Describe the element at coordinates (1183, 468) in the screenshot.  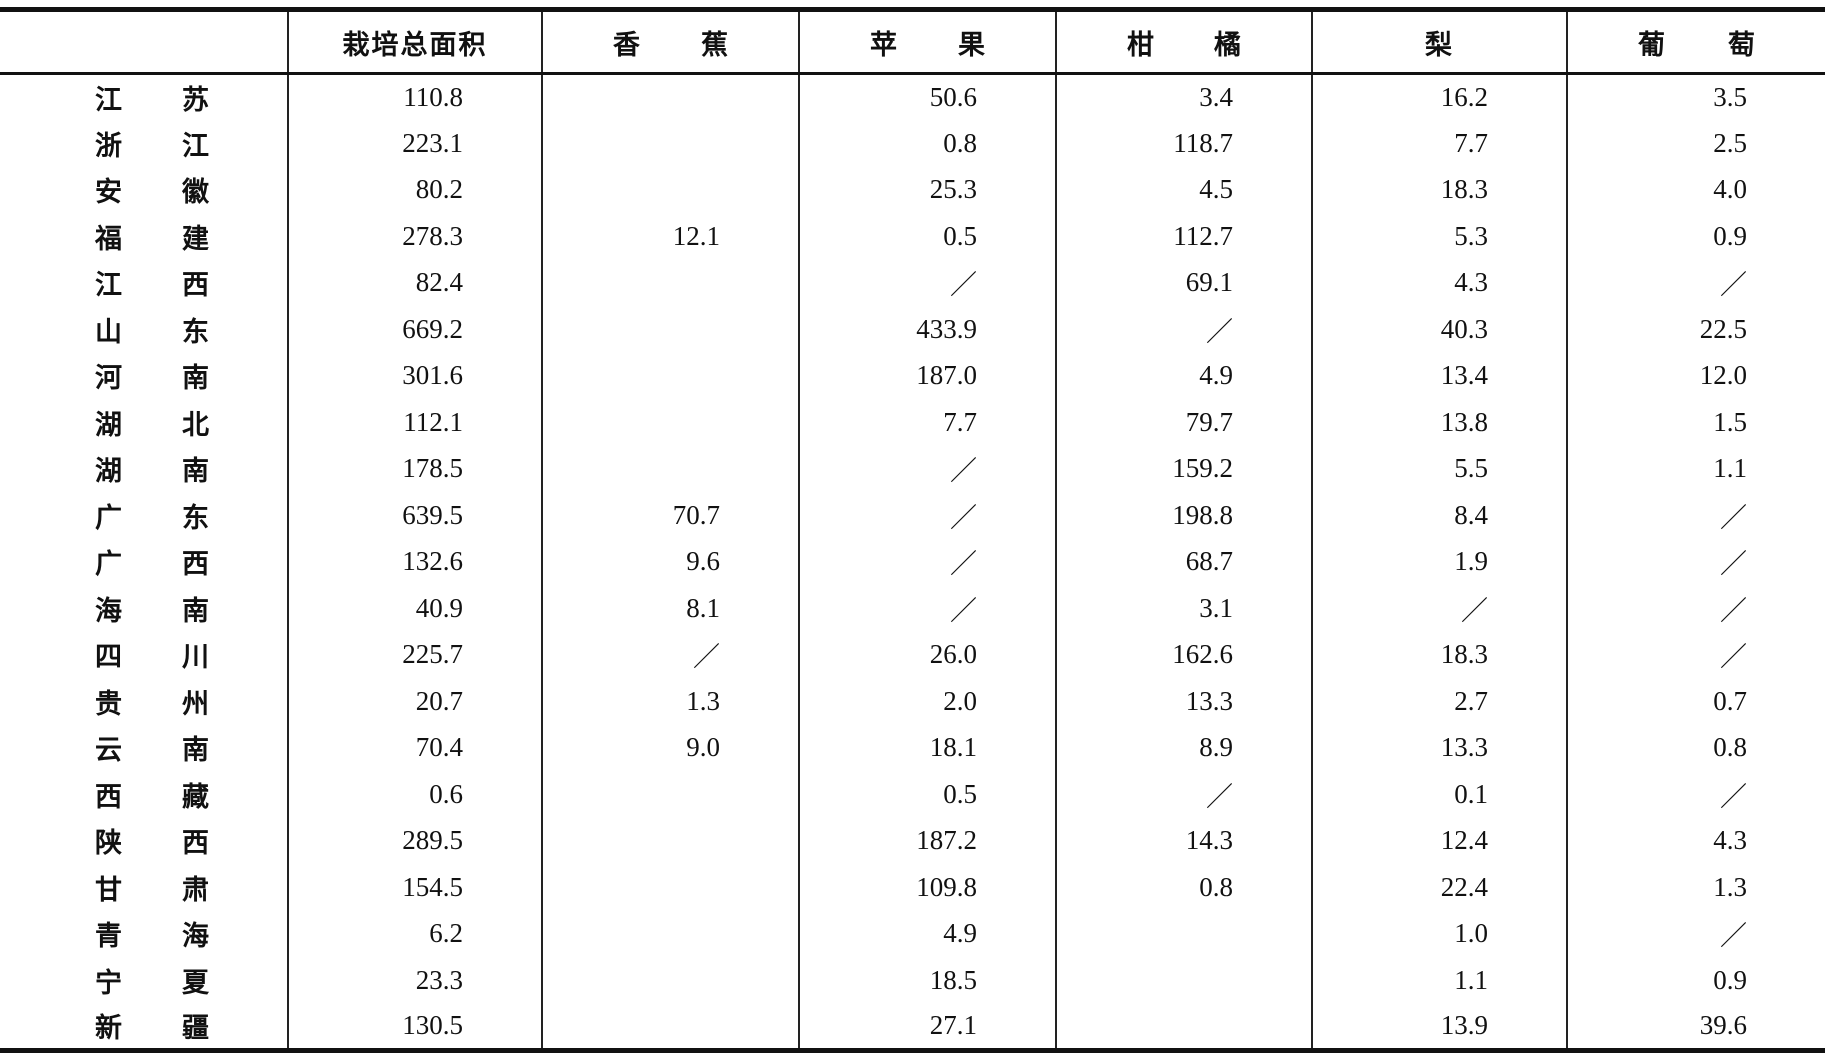
I see `value-cell: 159.2` at that location.